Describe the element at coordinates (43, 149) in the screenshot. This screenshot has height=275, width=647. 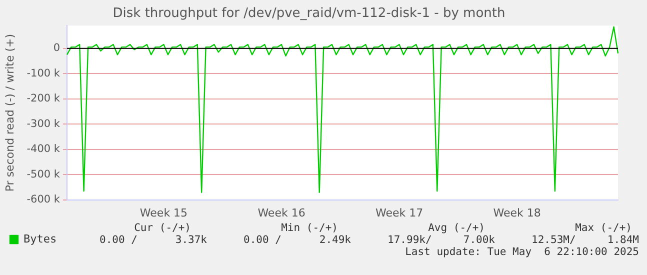
I see `y-tick-label: -400 k` at that location.